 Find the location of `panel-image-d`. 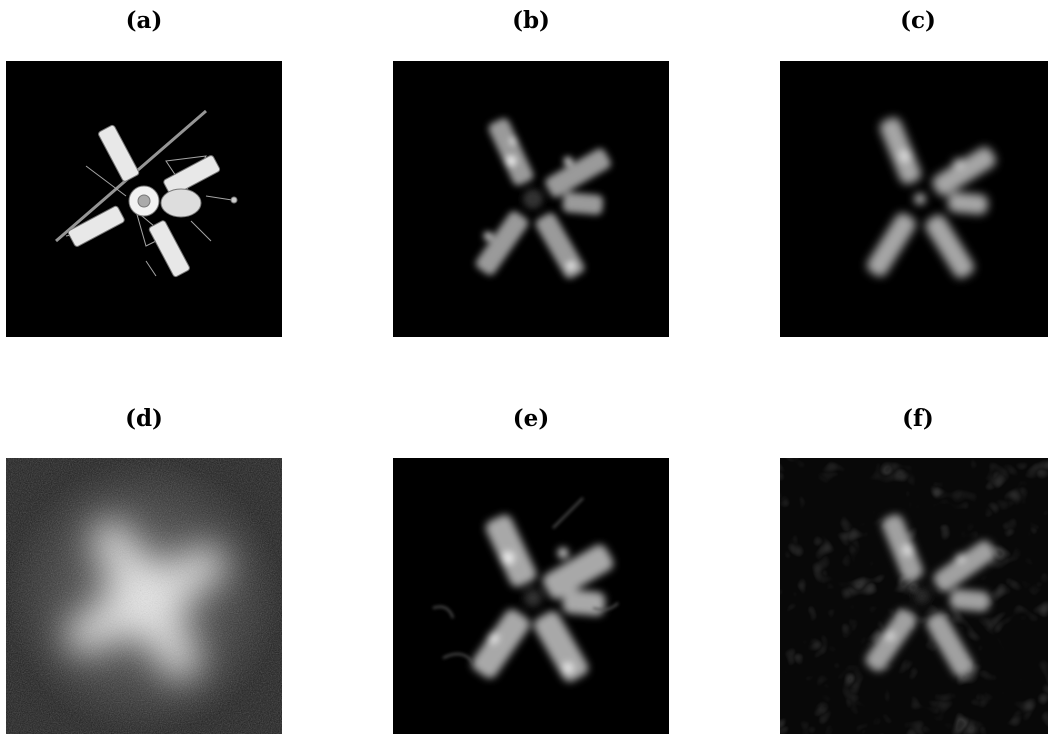

panel-image-d is located at coordinates (144, 596).